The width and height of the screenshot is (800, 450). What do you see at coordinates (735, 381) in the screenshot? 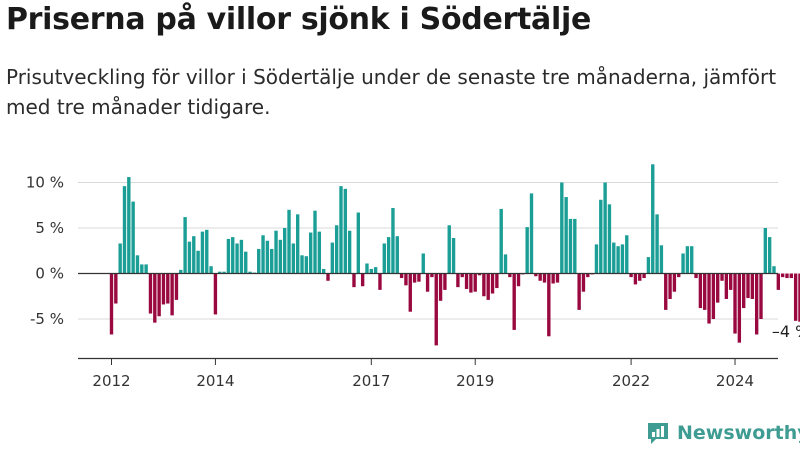
I see `x-tick-label: 2024` at bounding box center [735, 381].